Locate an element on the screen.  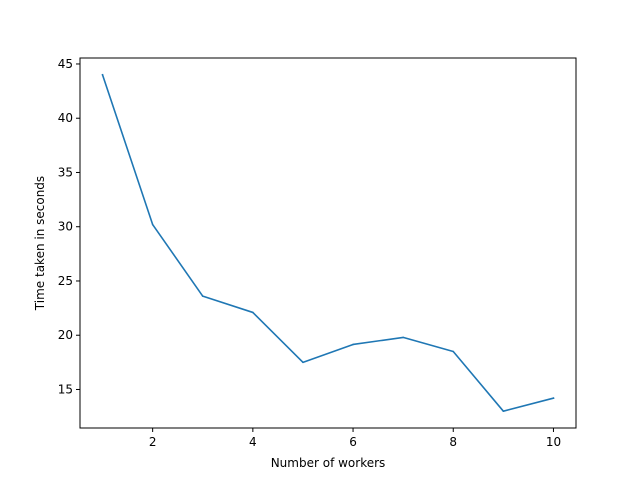
y-tick-label: 35 is located at coordinates (65, 172).